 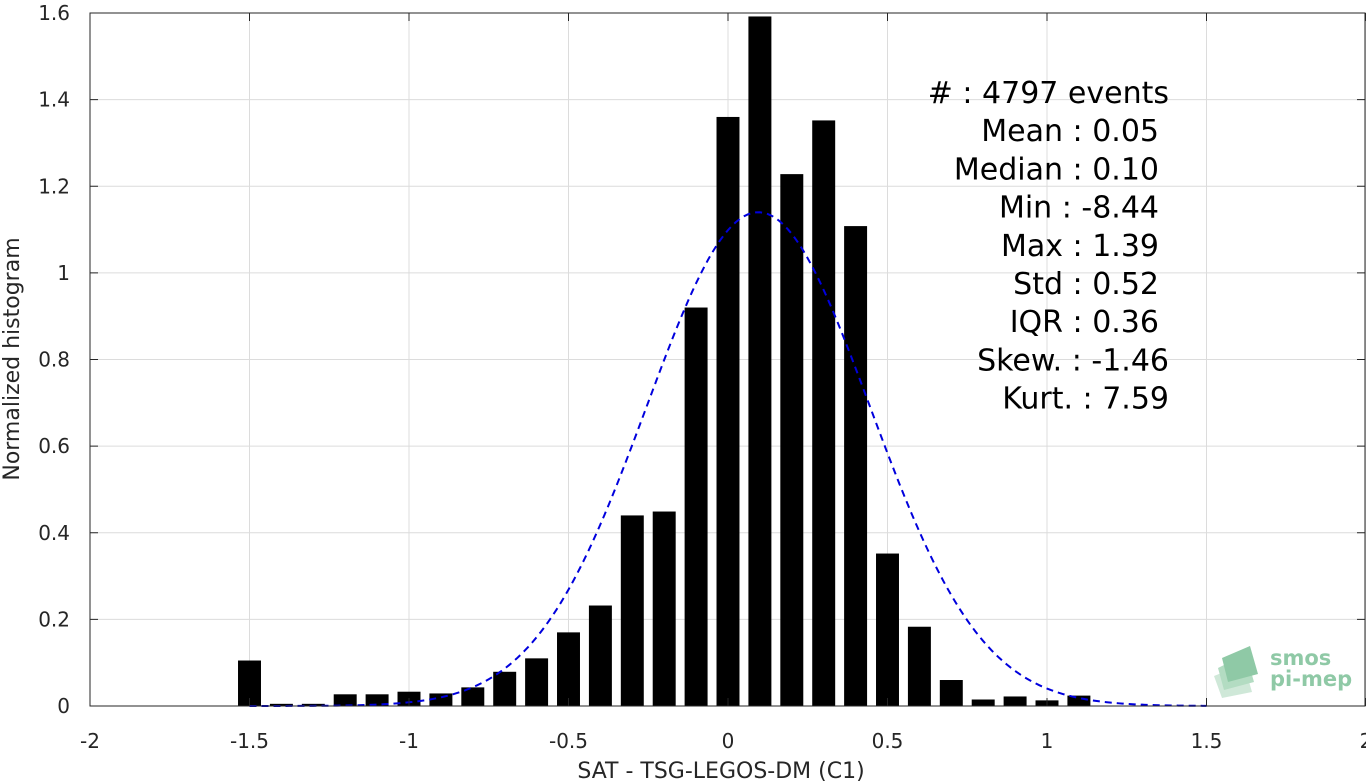 What do you see at coordinates (90, 741) in the screenshot?
I see `x-tick-label: -2` at bounding box center [90, 741].